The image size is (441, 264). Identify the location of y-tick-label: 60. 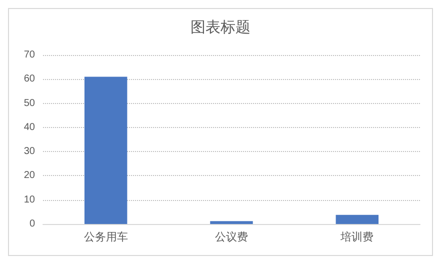
(30, 79).